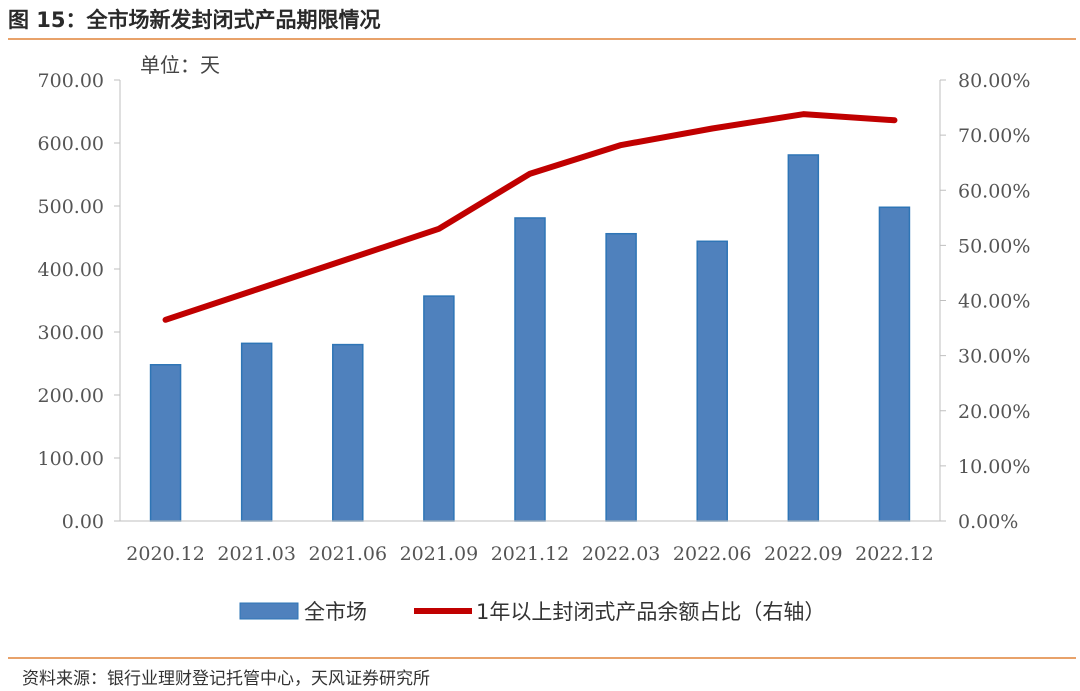  Describe the element at coordinates (335, 612) in the screenshot. I see `legend-bar-label: 全市场` at that location.